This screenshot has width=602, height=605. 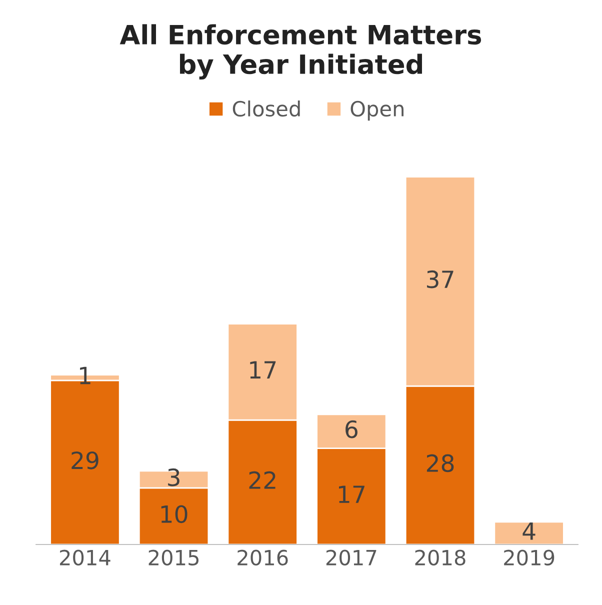 What do you see at coordinates (440, 279) in the screenshot?
I see `data-label: 37` at bounding box center [440, 279].